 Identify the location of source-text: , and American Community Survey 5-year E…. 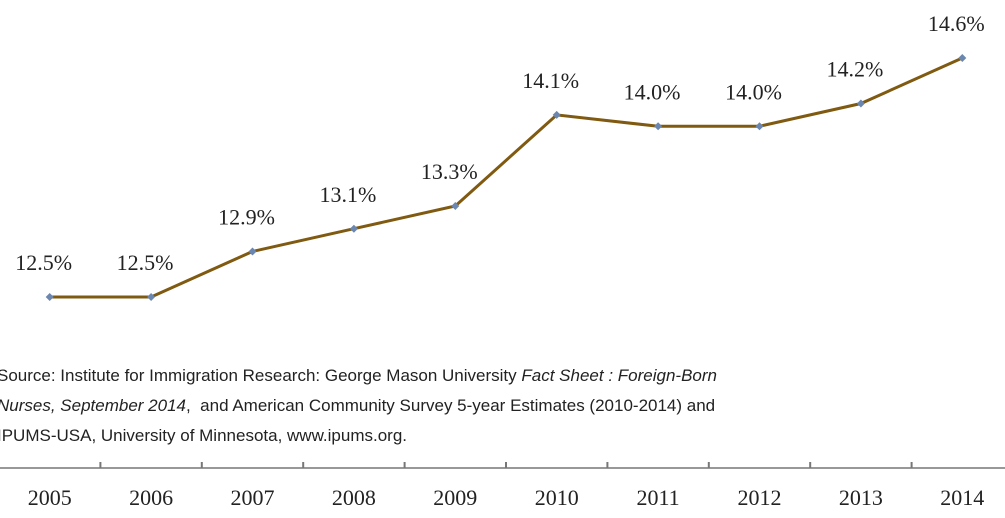
(450, 405).